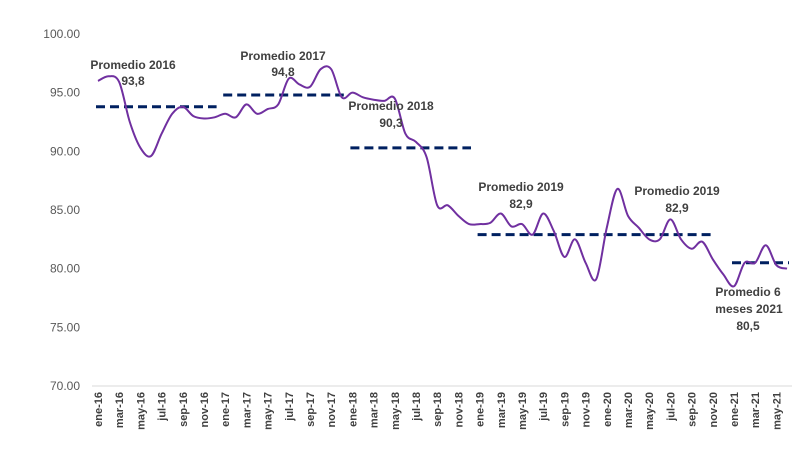 The height and width of the screenshot is (460, 800). I want to click on annotation-2019a-value: 82,9, so click(521, 204).